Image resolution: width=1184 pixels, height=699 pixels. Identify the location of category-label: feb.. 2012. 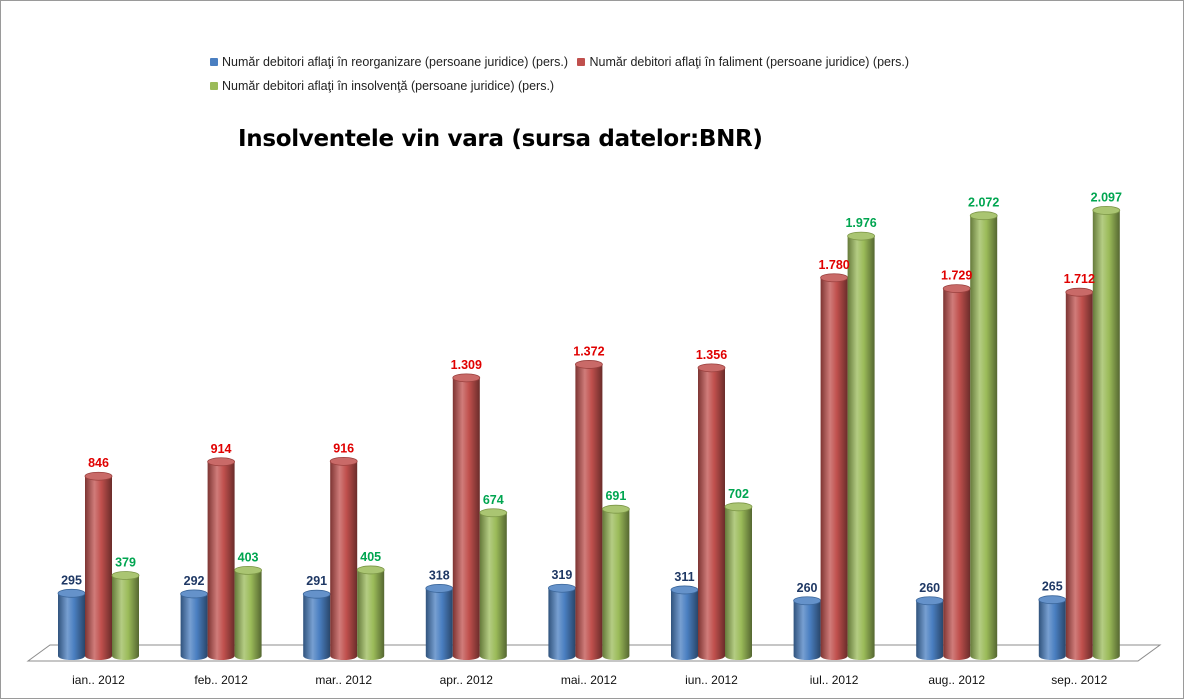
(221, 680).